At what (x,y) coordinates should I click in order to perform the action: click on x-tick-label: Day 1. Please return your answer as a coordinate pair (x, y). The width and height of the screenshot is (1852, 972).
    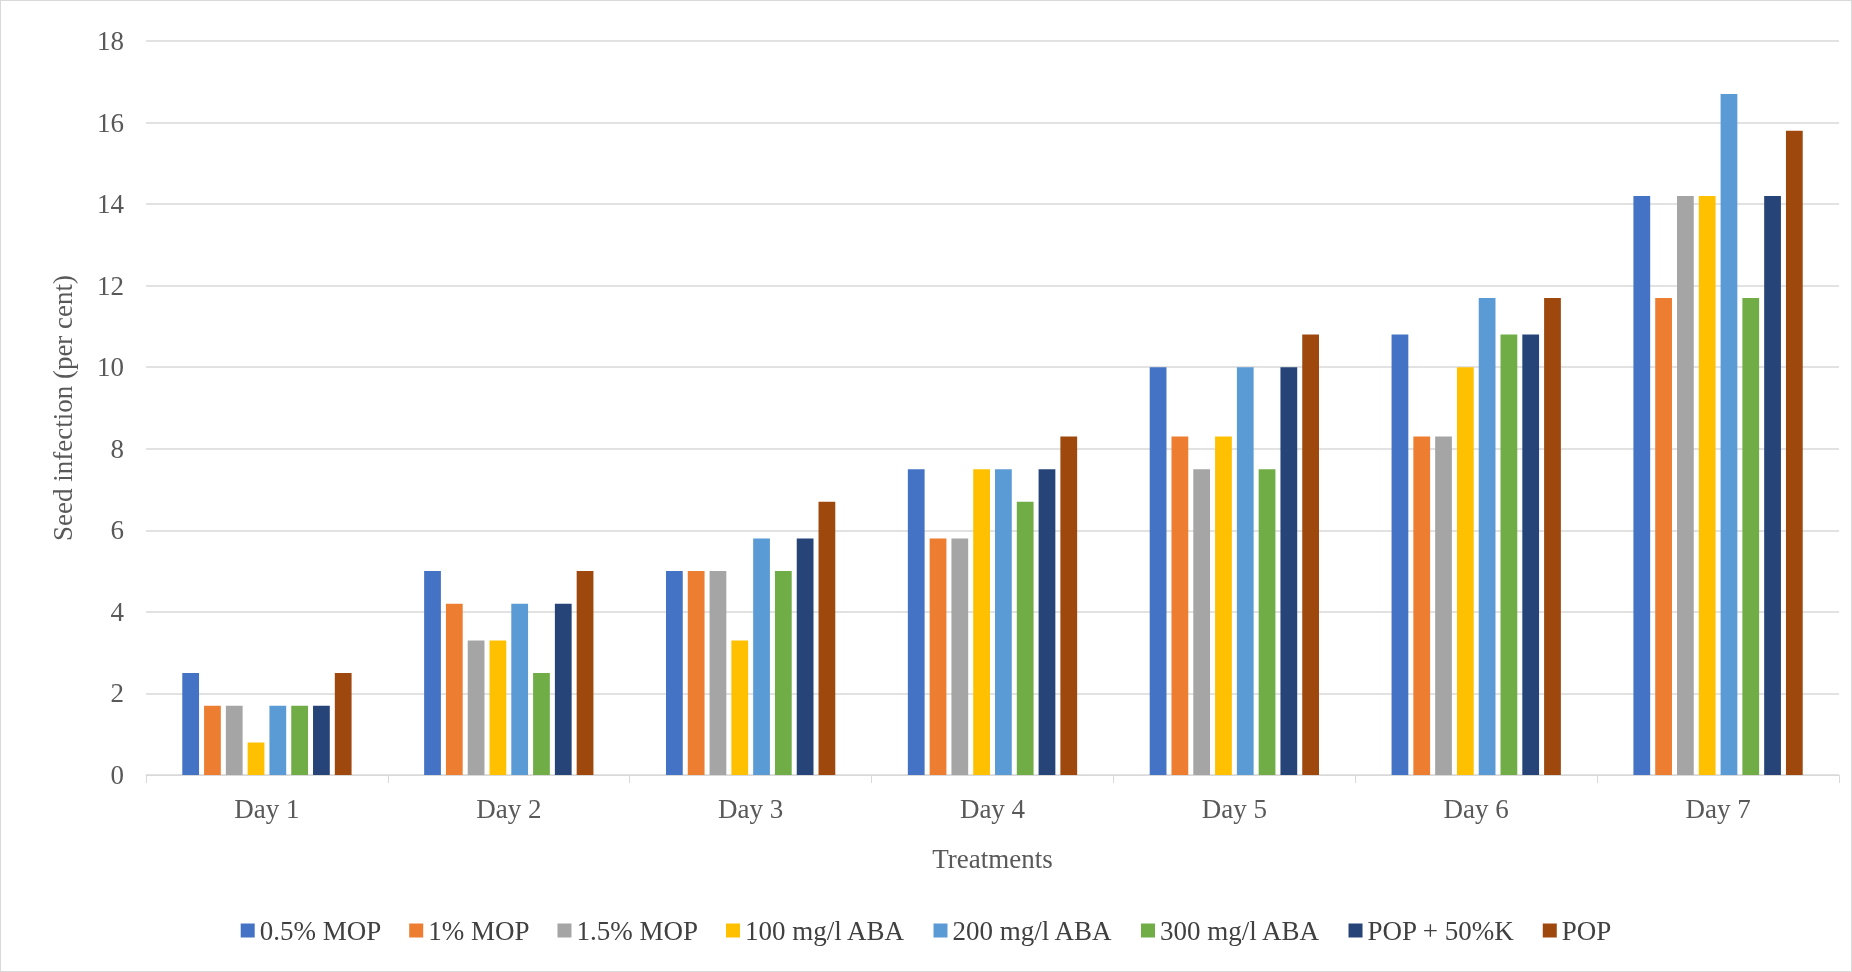
    Looking at the image, I should click on (267, 808).